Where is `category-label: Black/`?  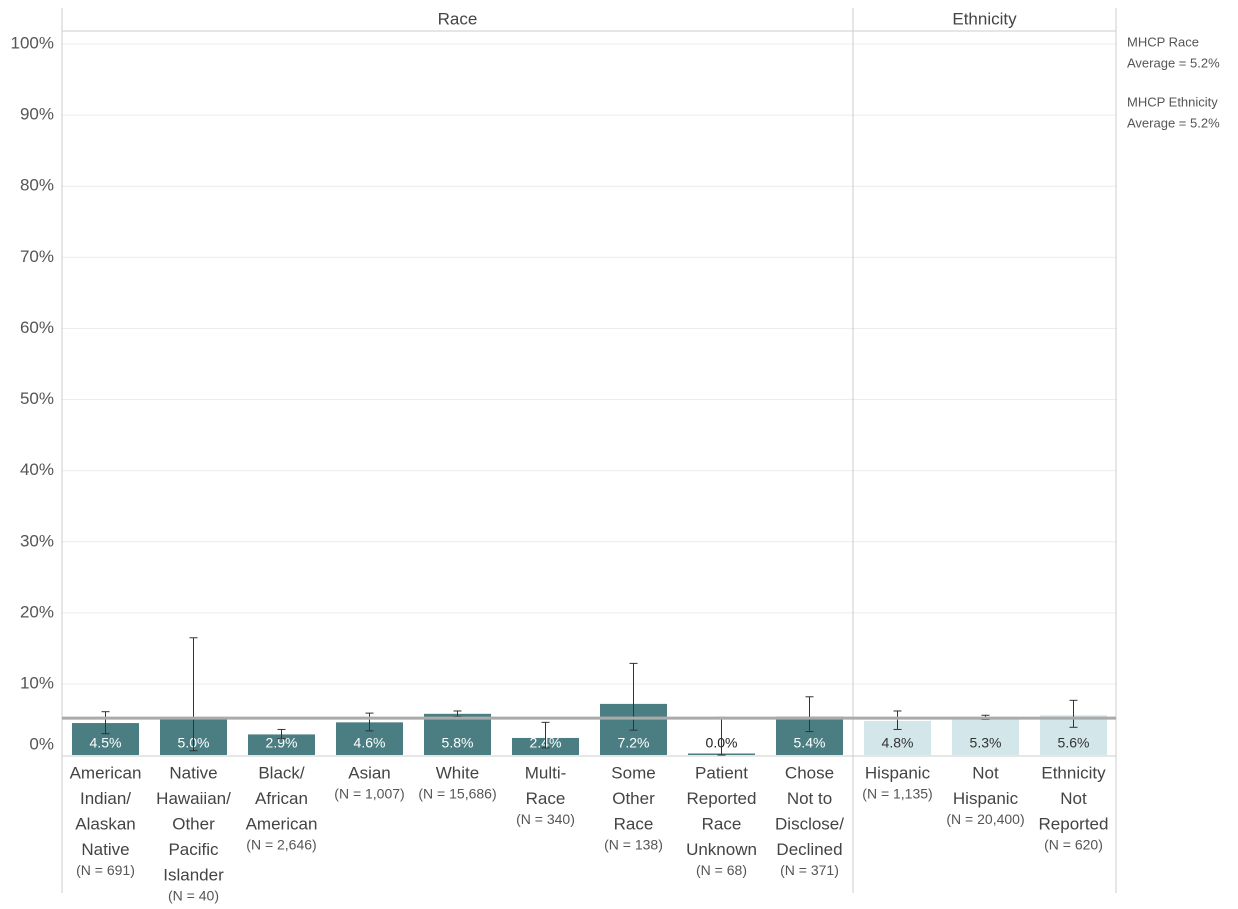 category-label: Black/ is located at coordinates (281, 772).